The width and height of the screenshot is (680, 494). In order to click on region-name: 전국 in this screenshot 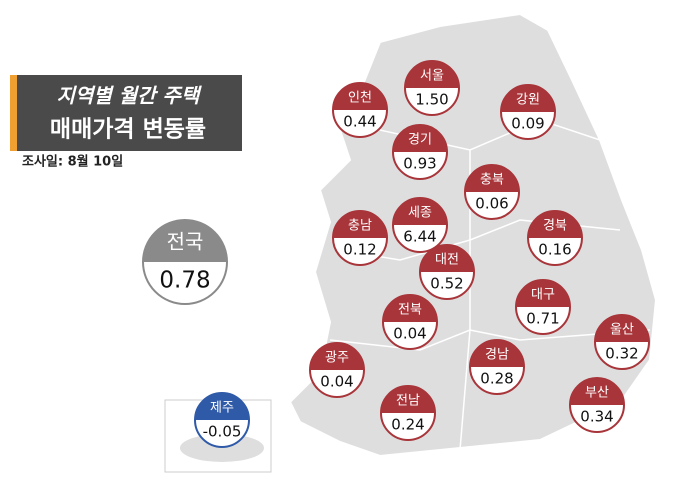, I will do `click(185, 242)`.